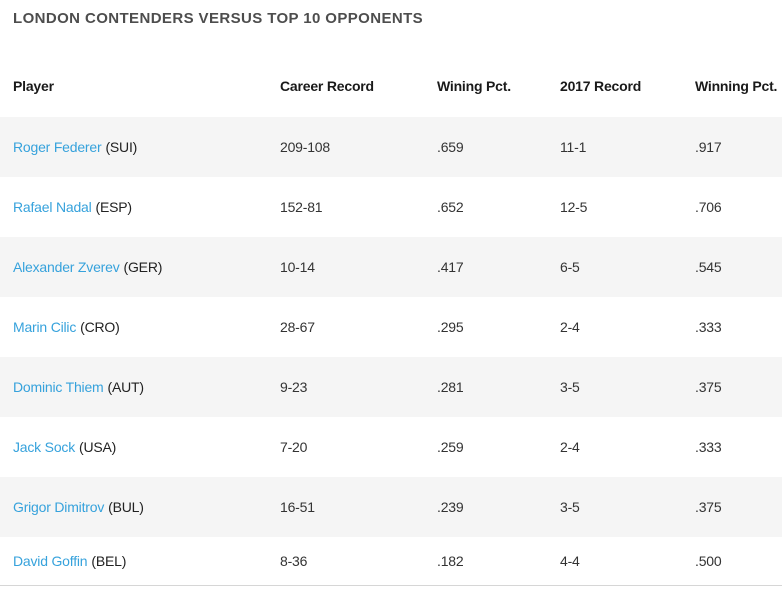  What do you see at coordinates (66, 267) in the screenshot?
I see `player-name-link: Alexander Zverev` at bounding box center [66, 267].